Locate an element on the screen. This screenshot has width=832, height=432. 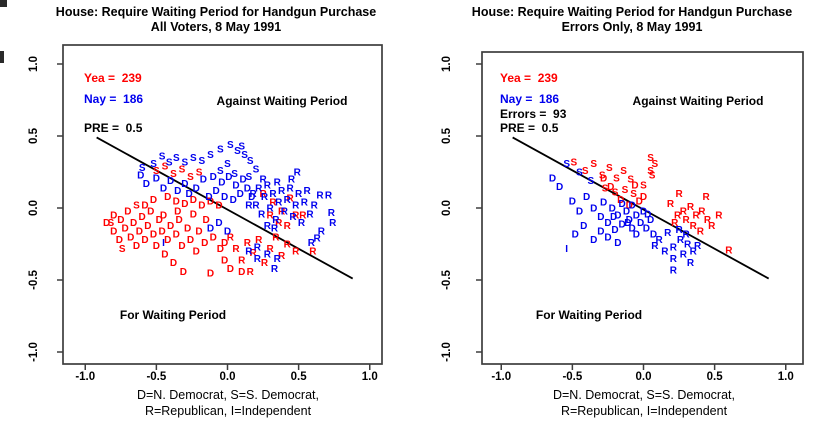
legend-pre-value: PRE = 0.5 is located at coordinates (529, 128).